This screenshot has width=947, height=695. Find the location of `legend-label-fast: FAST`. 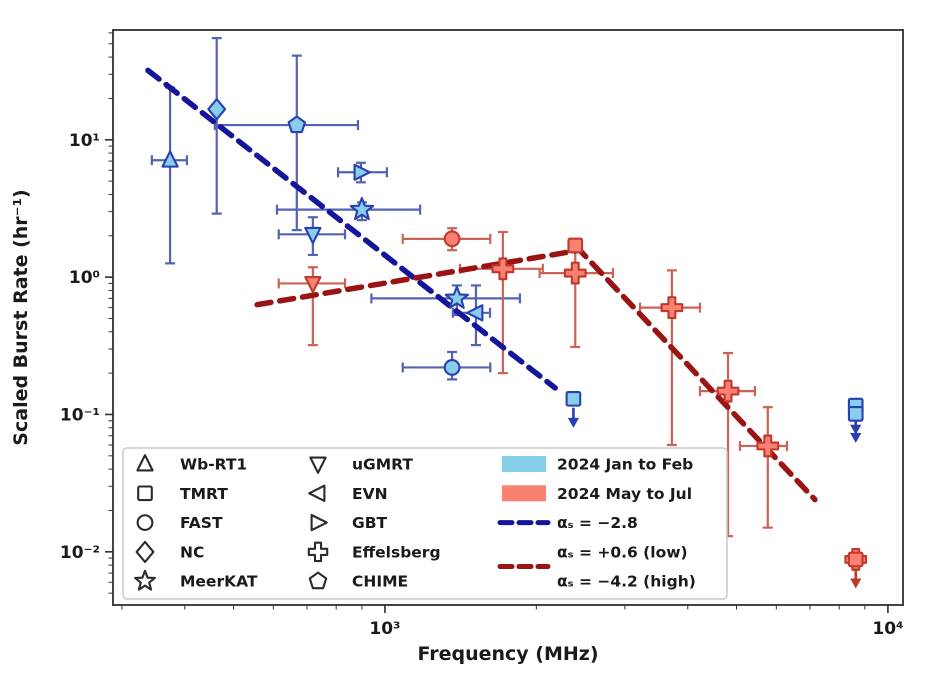

legend-label-fast: FAST is located at coordinates (201, 523).